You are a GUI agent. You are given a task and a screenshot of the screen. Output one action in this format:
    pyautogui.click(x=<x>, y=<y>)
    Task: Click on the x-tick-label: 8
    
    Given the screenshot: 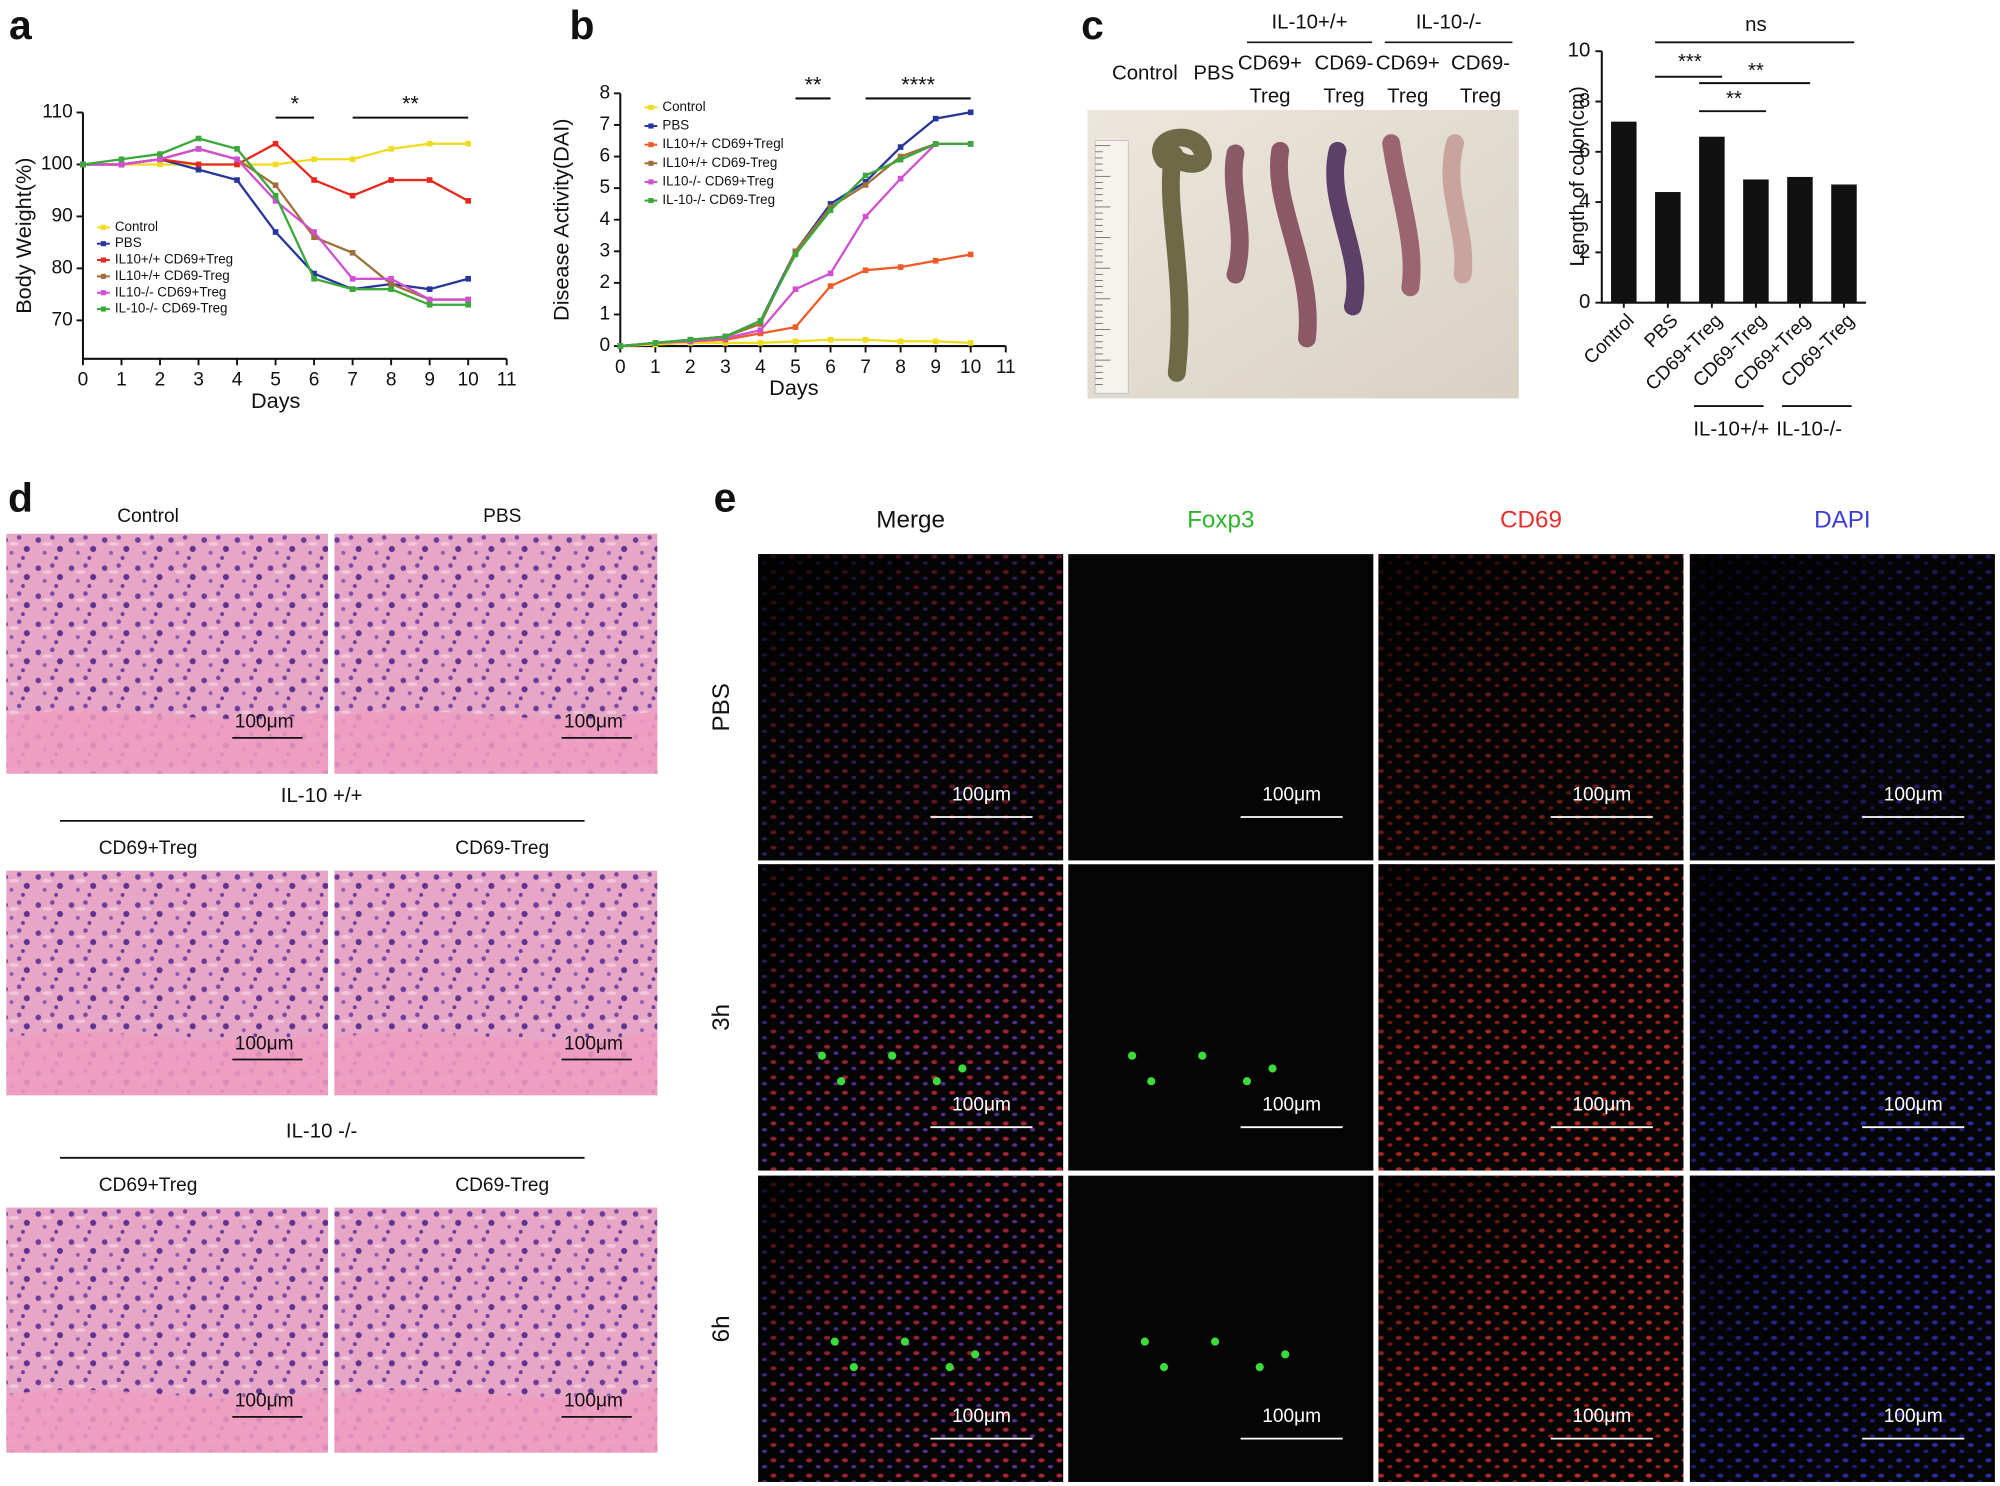 What is the action you would take?
    pyautogui.click(x=900, y=367)
    